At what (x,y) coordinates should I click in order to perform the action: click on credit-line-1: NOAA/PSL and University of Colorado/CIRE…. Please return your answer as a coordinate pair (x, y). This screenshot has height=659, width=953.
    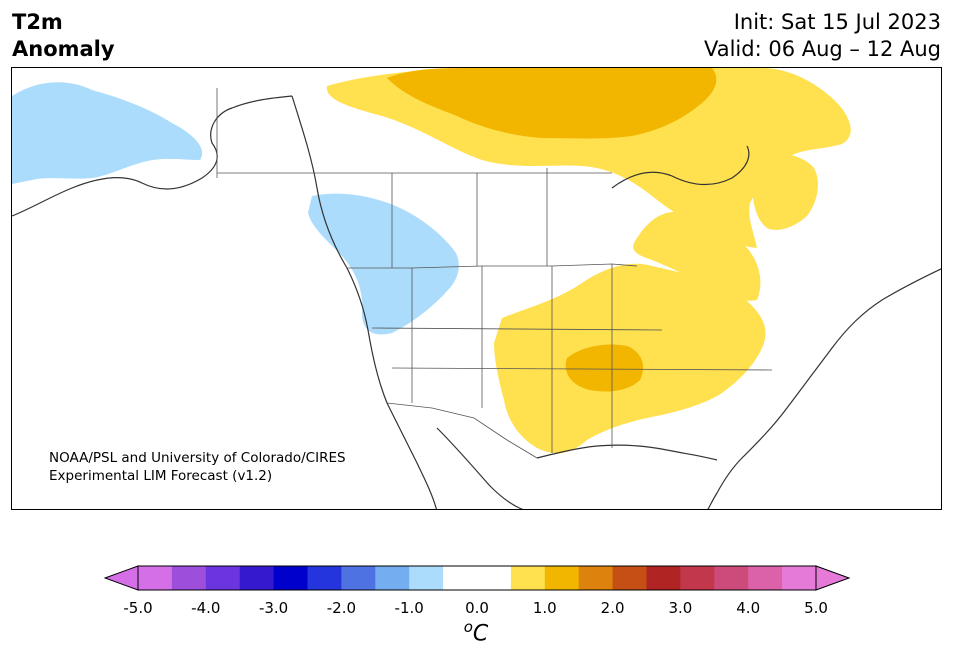
    Looking at the image, I should click on (197, 458).